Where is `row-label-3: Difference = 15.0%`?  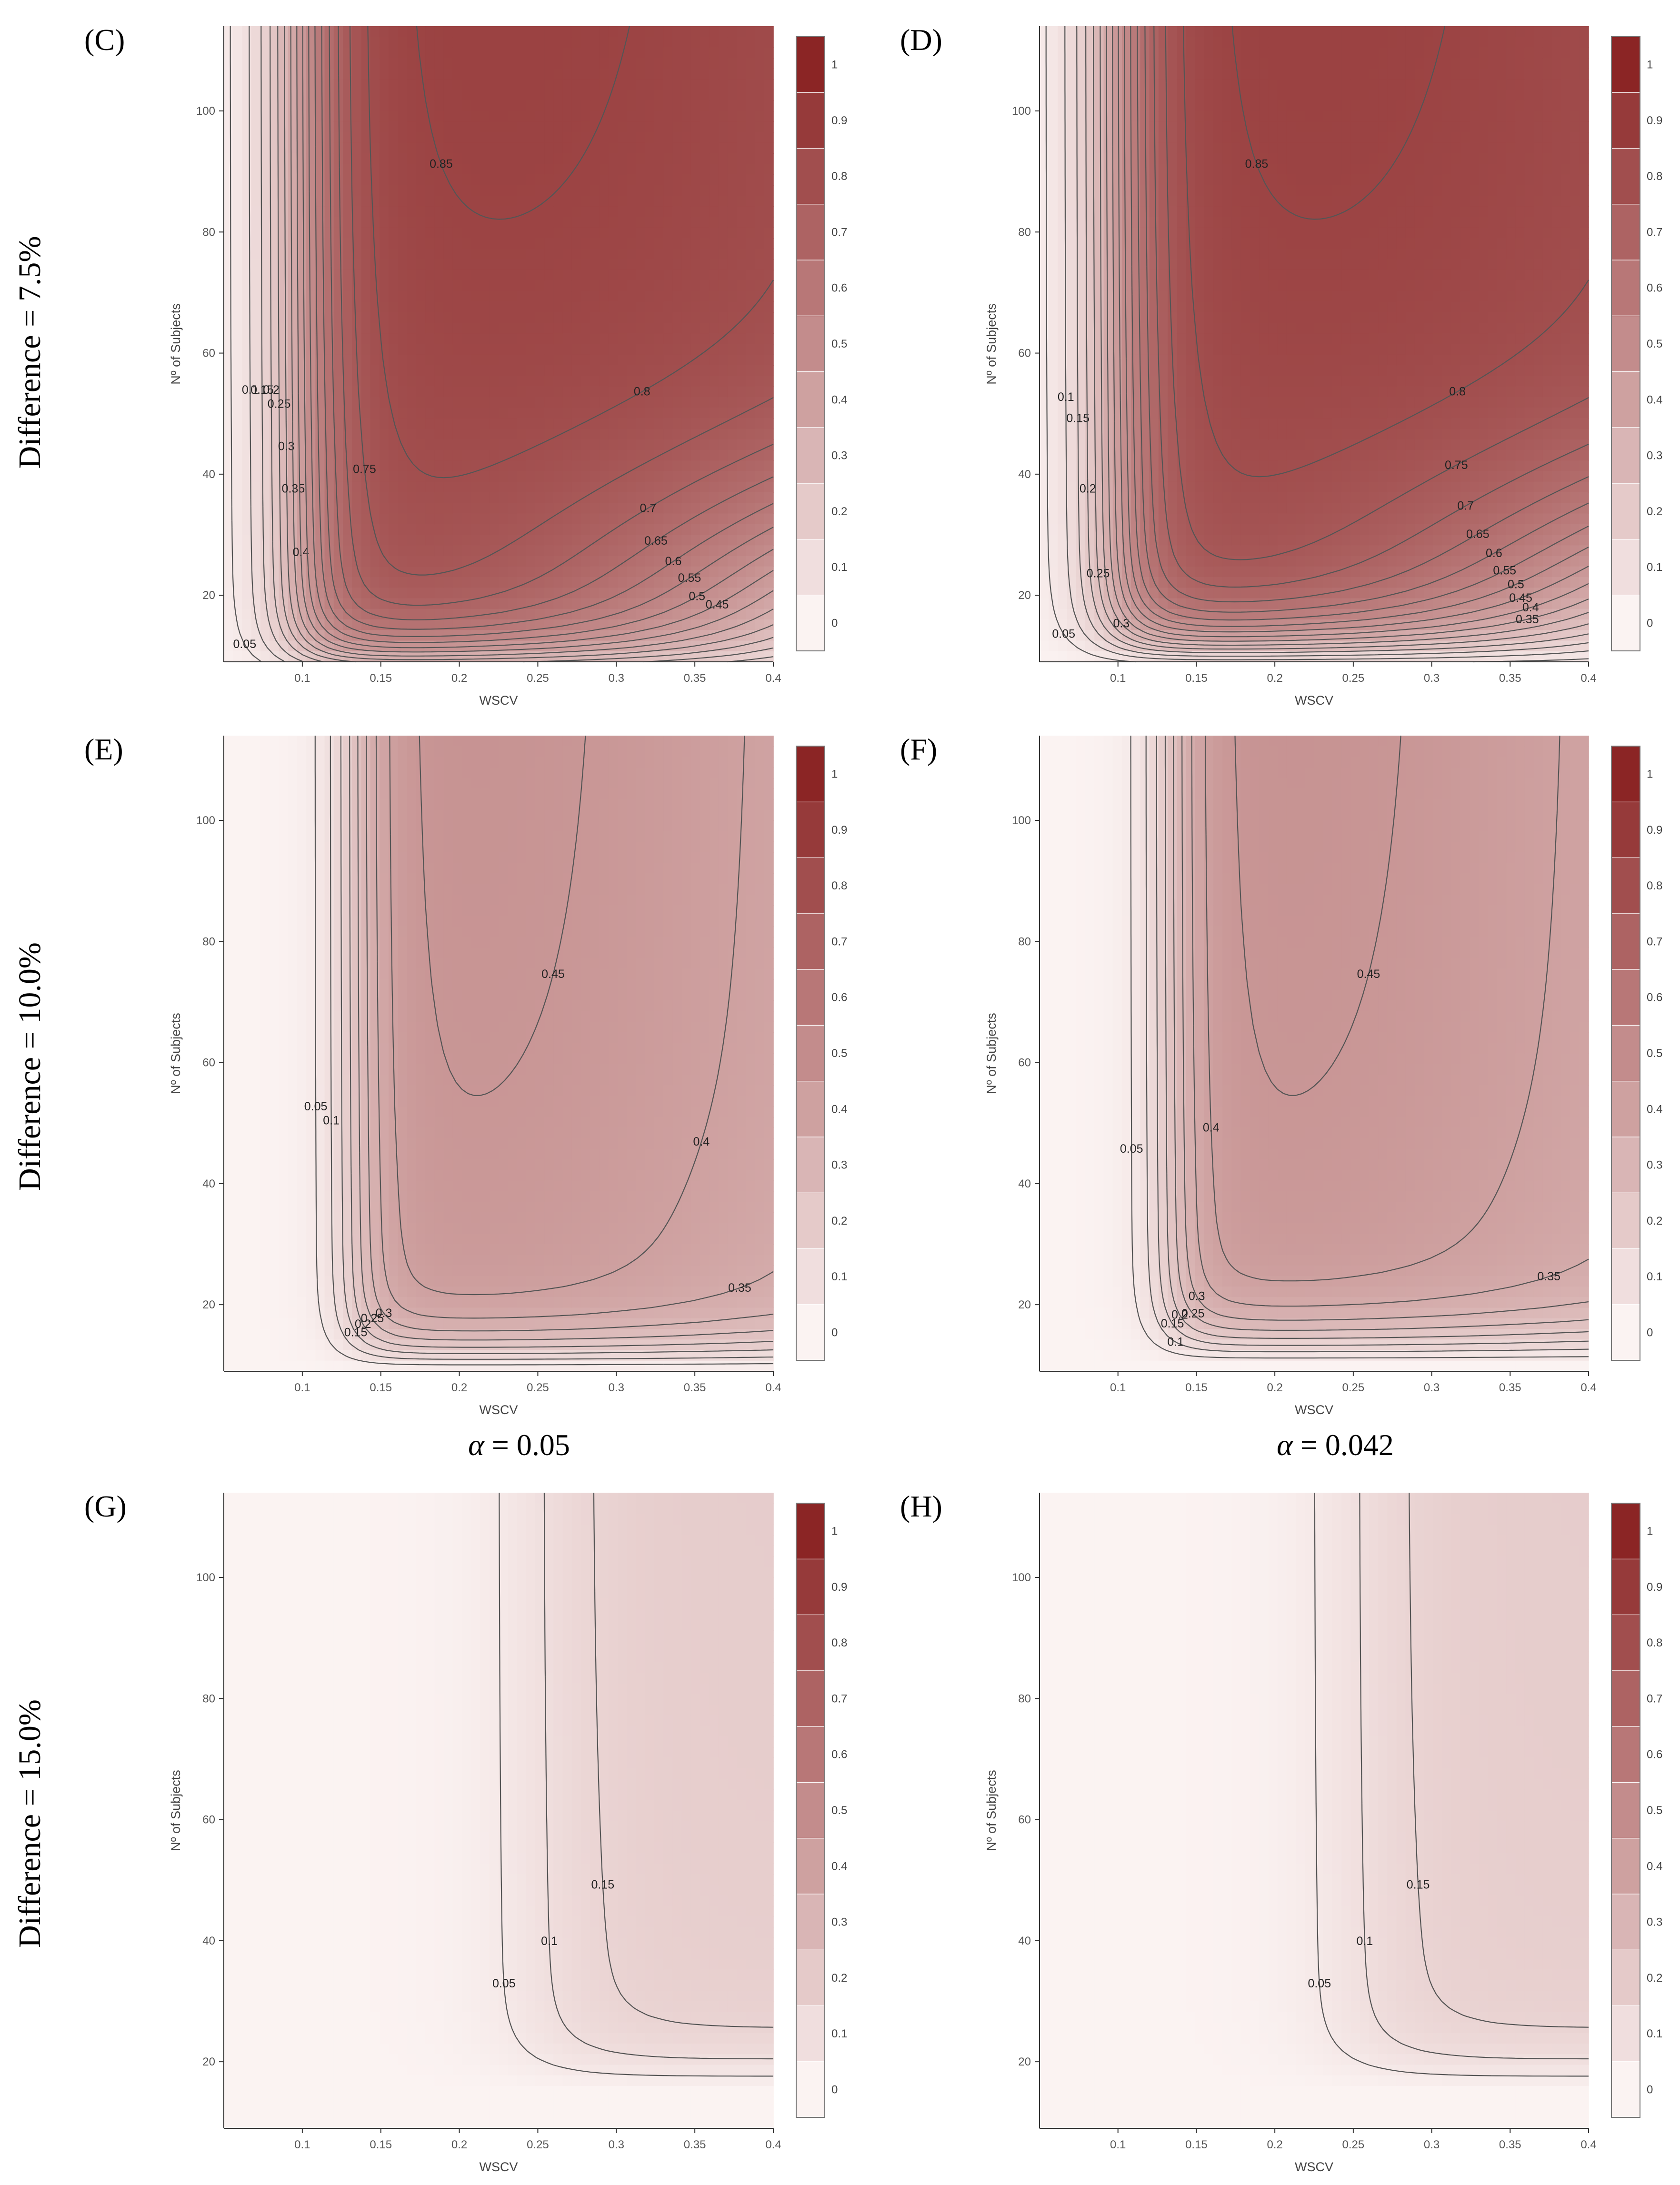
row-label-3: Difference = 15.0% is located at coordinates (29, 1823).